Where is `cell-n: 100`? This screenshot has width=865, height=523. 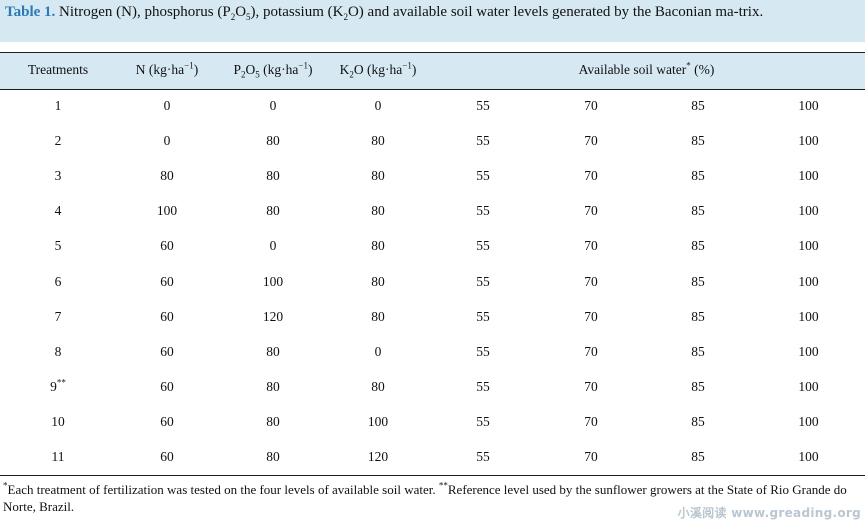 cell-n: 100 is located at coordinates (167, 211).